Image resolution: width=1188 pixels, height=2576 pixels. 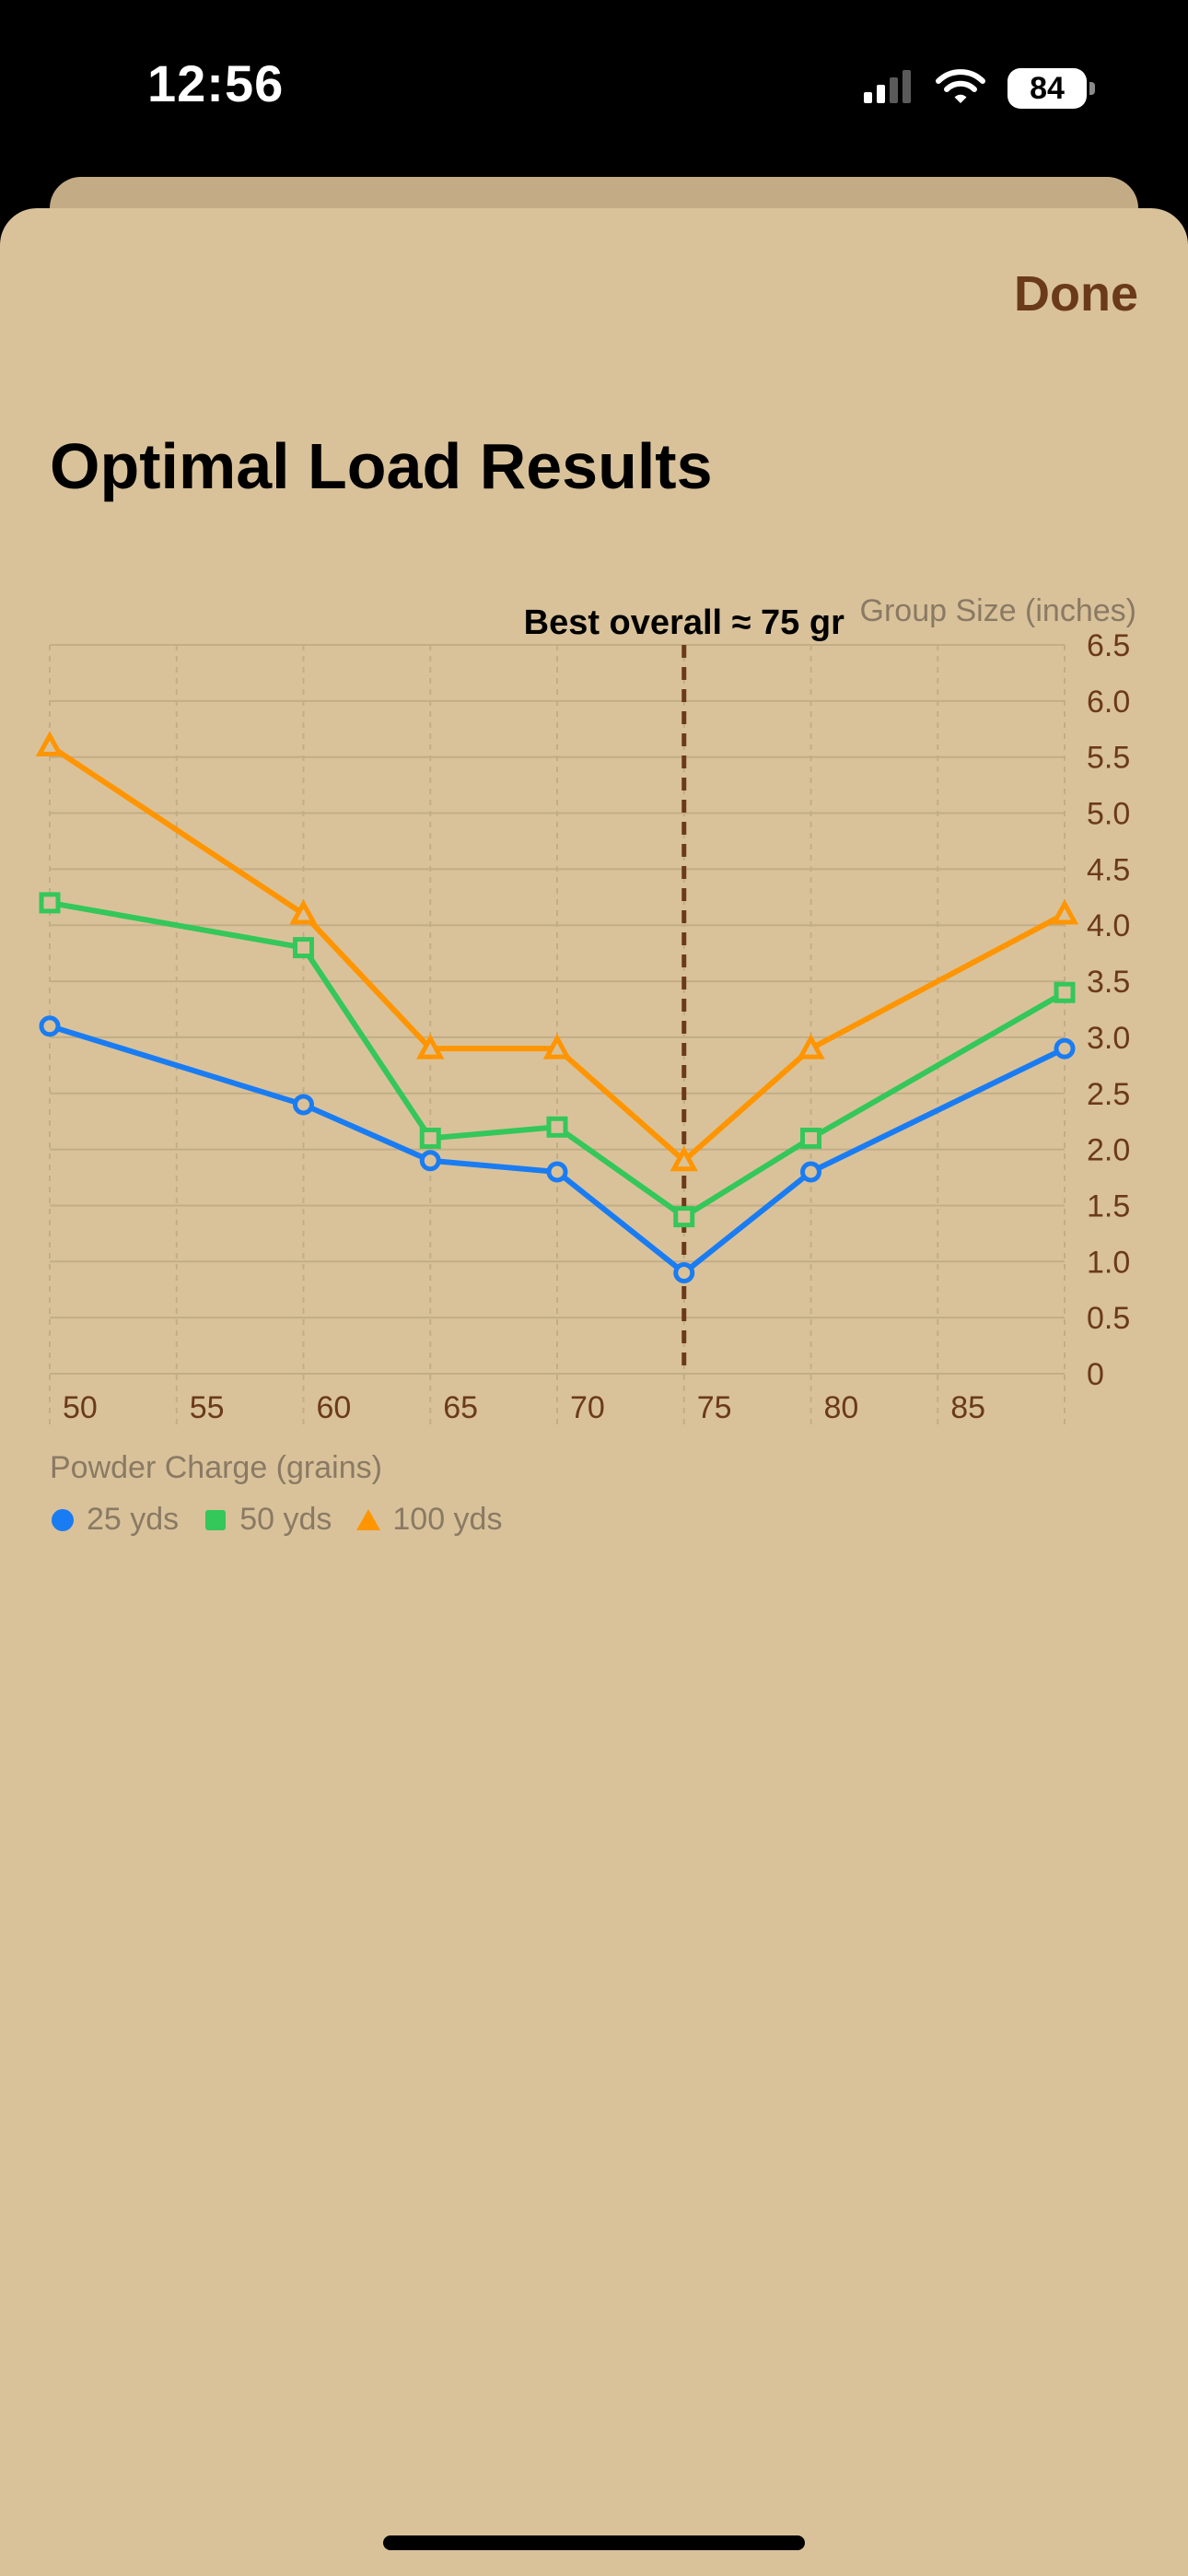 I want to click on y-tick-label: 2.0, so click(x=1108, y=1150).